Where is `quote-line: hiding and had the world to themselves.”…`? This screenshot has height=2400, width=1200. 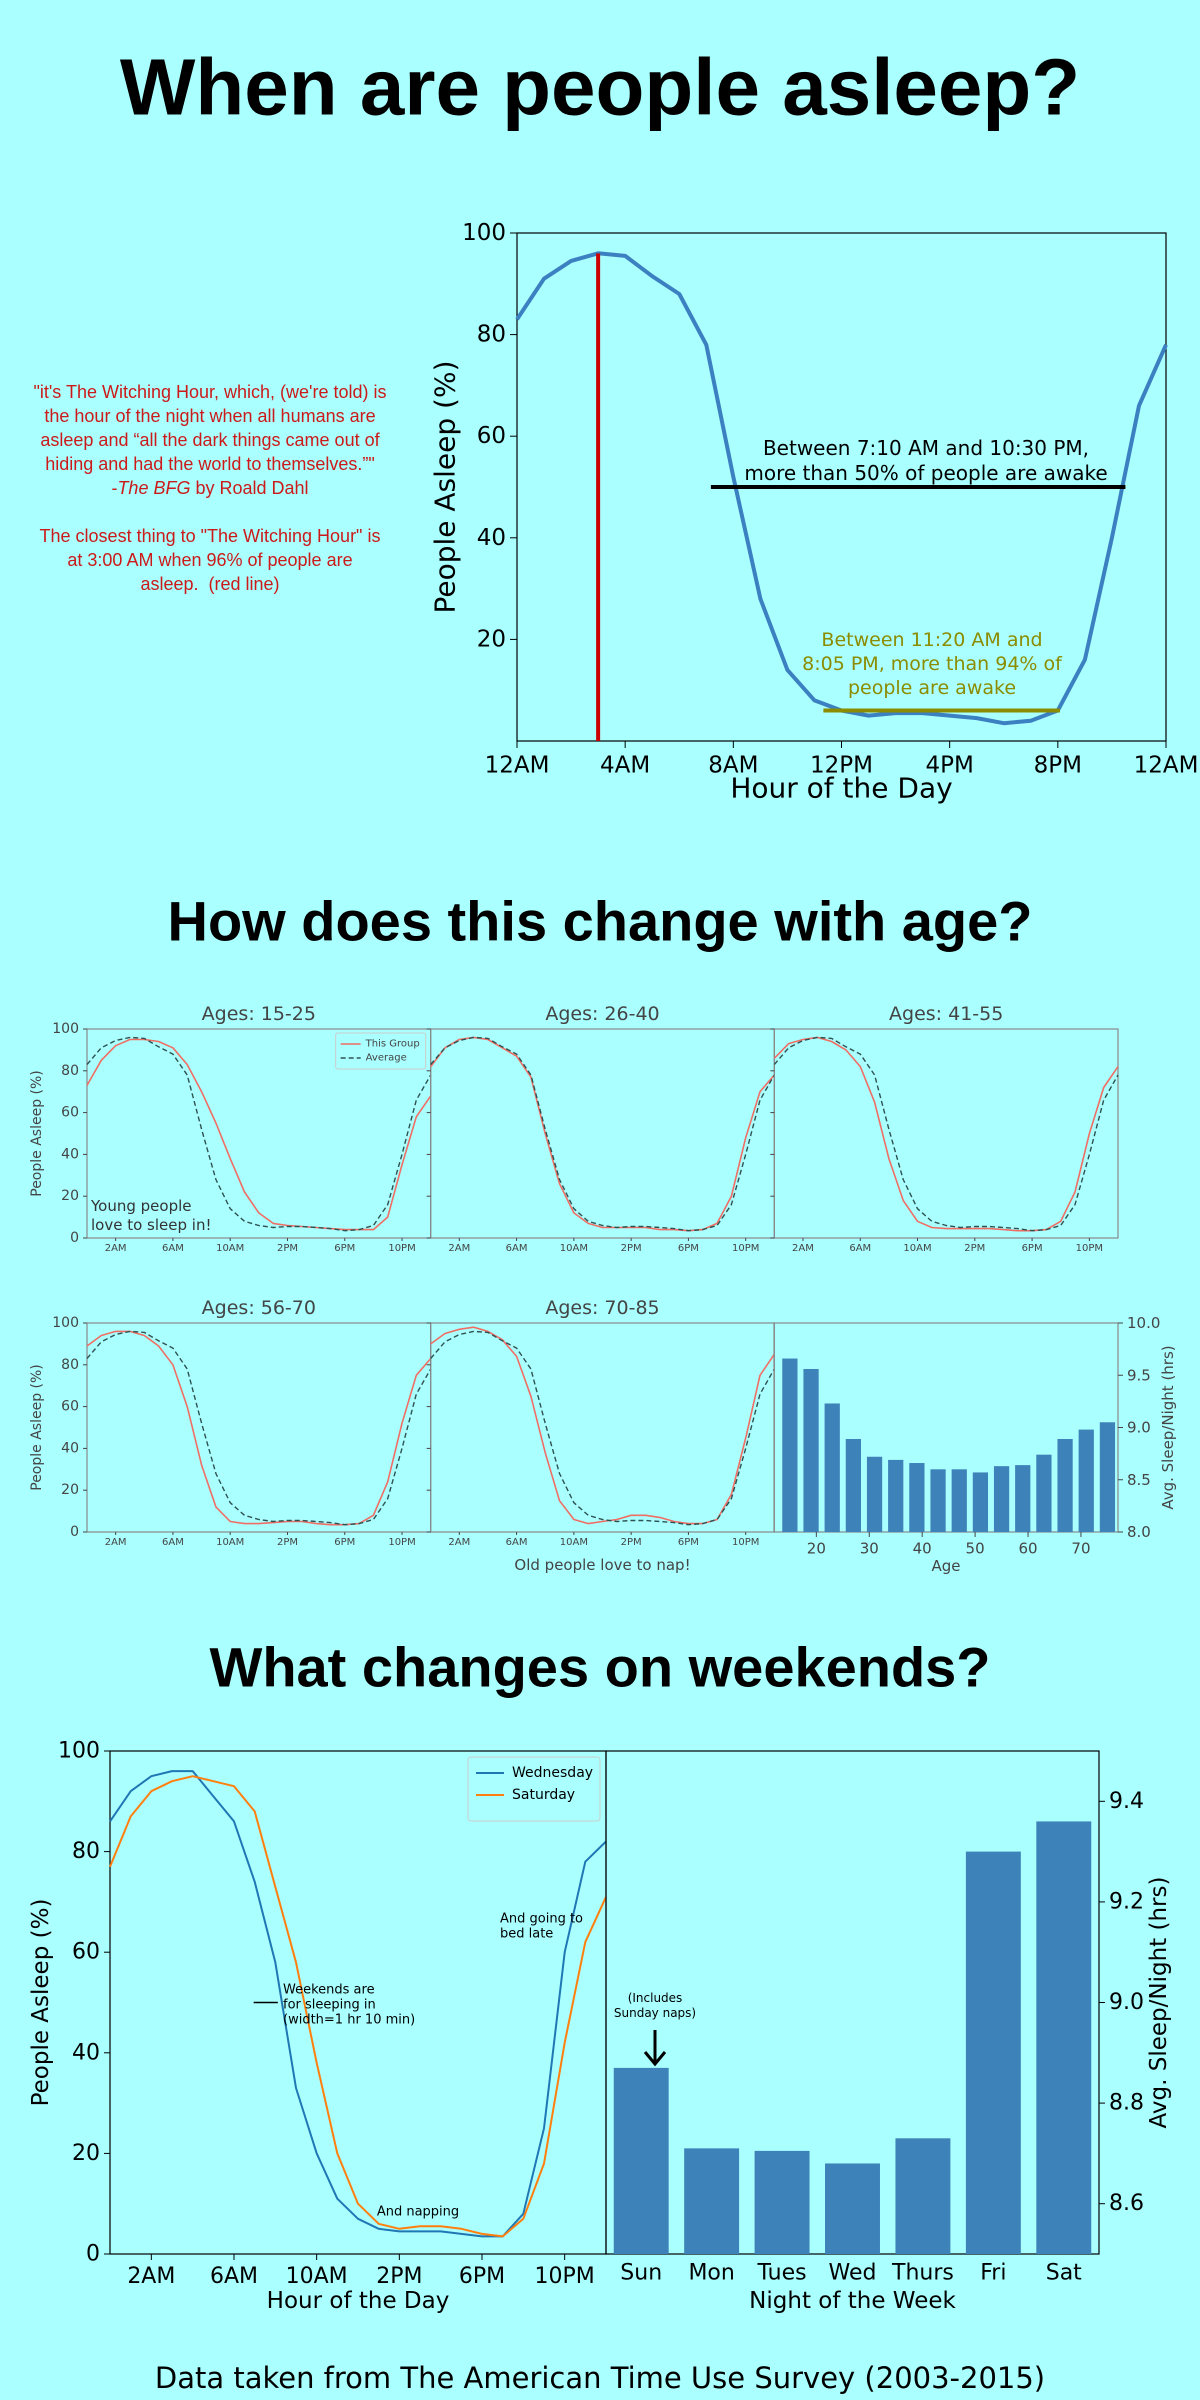 quote-line: hiding and had the world to themselves.”… is located at coordinates (210, 464).